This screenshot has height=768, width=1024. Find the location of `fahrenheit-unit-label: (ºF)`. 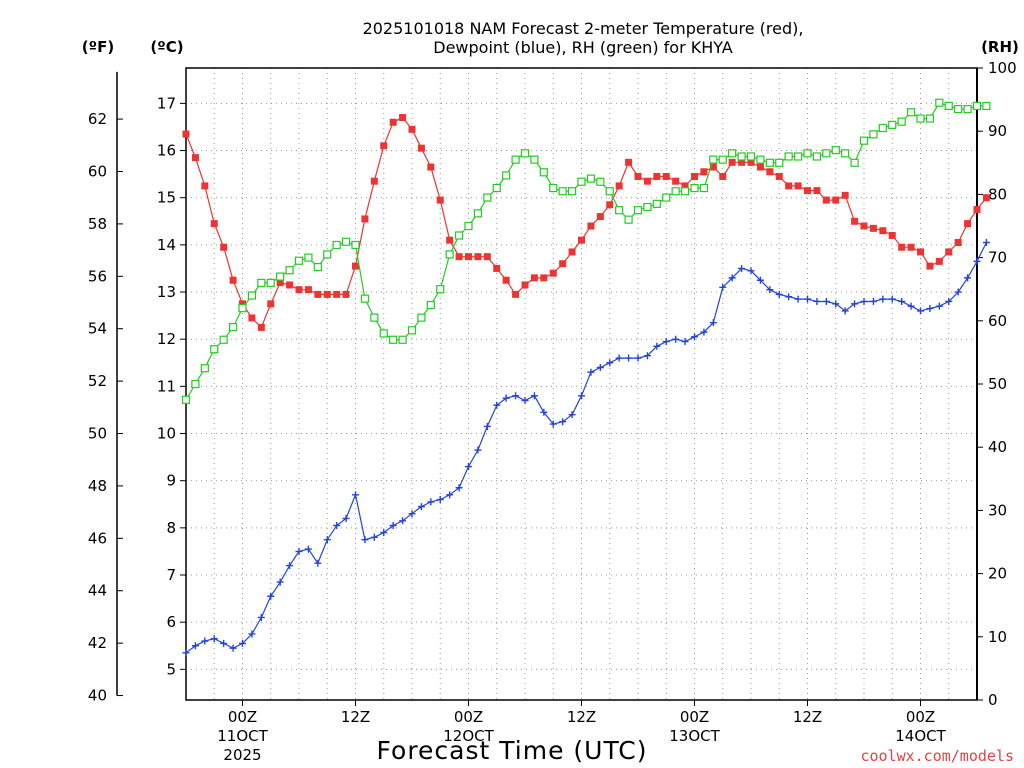

fahrenheit-unit-label: (ºF) is located at coordinates (98, 47).